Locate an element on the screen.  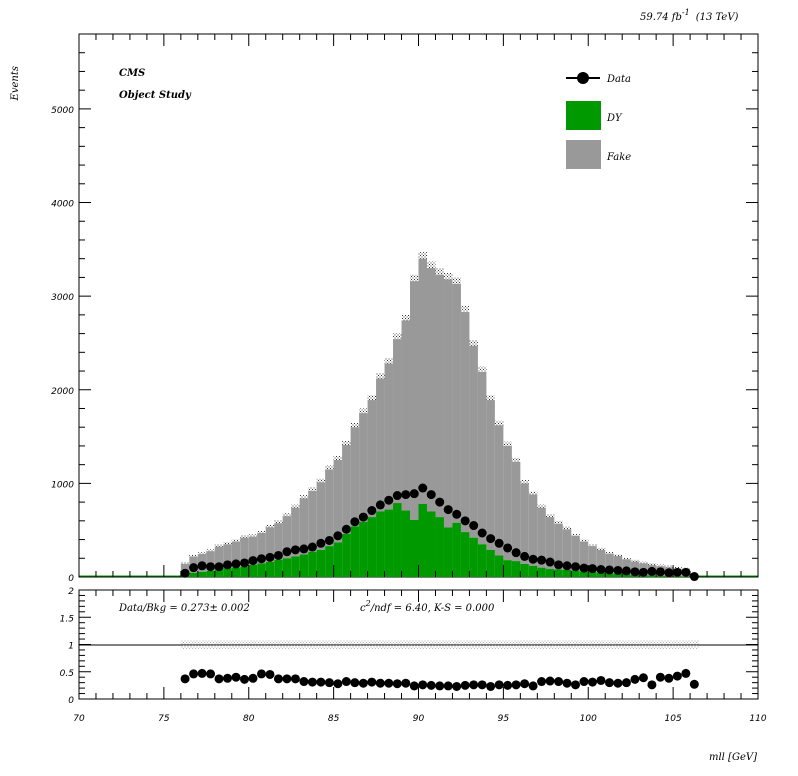
y-tick-label: 4000 is located at coordinates (62, 205).